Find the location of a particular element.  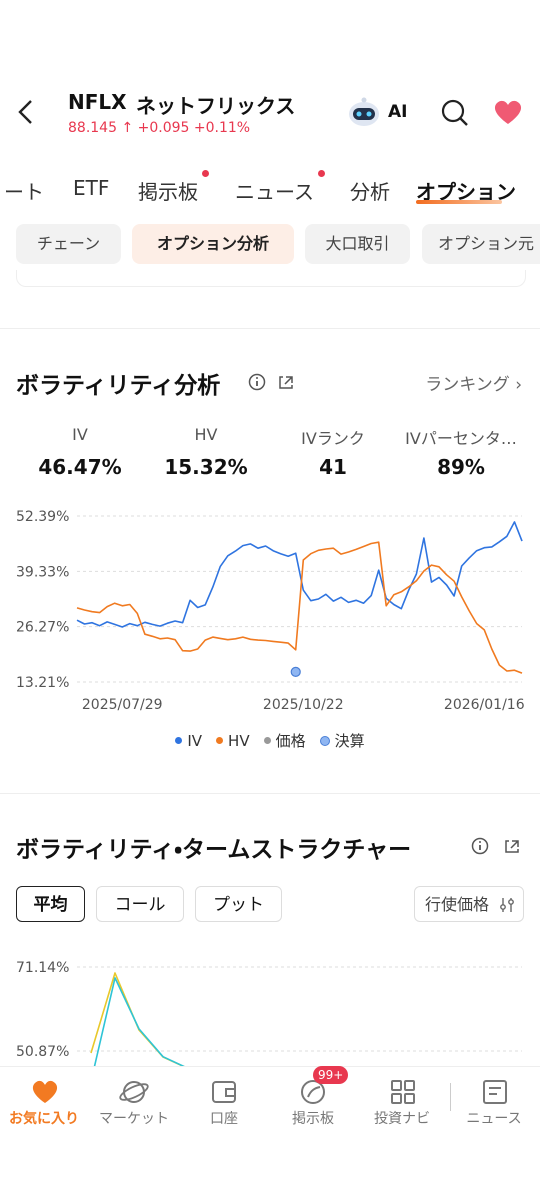

y-tick-label: 39.33% is located at coordinates (42, 572).